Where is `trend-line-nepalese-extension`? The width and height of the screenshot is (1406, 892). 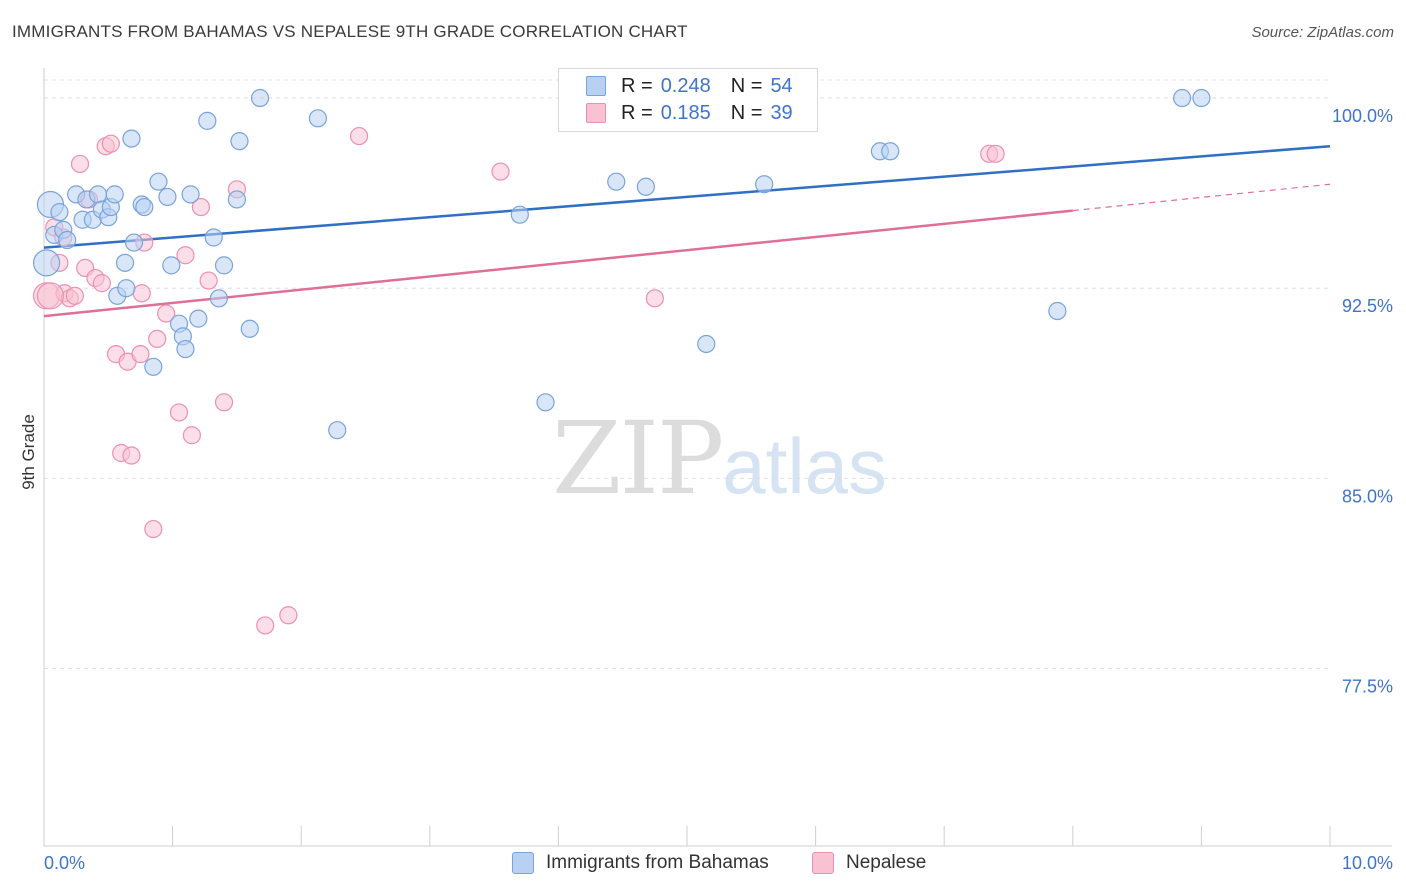 trend-line-nepalese-extension is located at coordinates (1201, 197).